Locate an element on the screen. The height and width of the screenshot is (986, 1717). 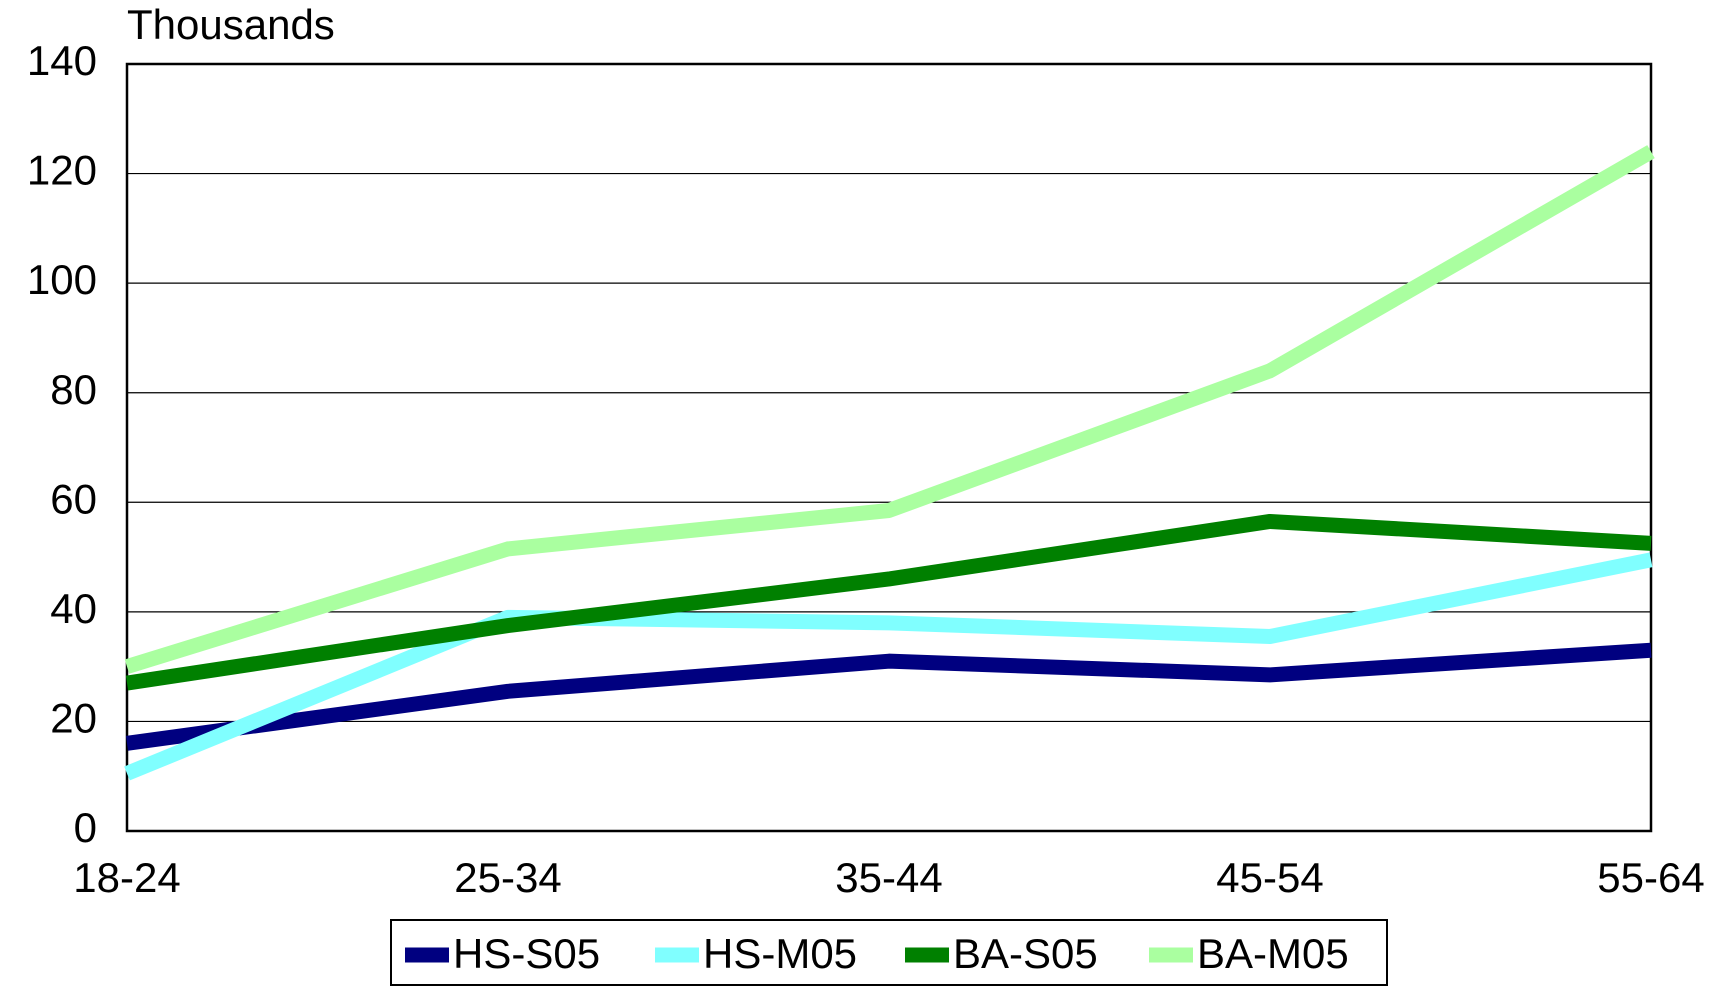
x-tick-label: 35-44 is located at coordinates (888, 877).